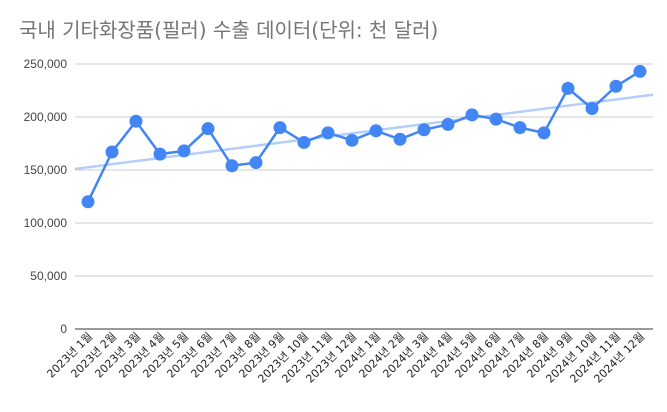 The height and width of the screenshot is (412, 667). Describe the element at coordinates (46, 170) in the screenshot. I see `y-tick-label: 150,000` at that location.